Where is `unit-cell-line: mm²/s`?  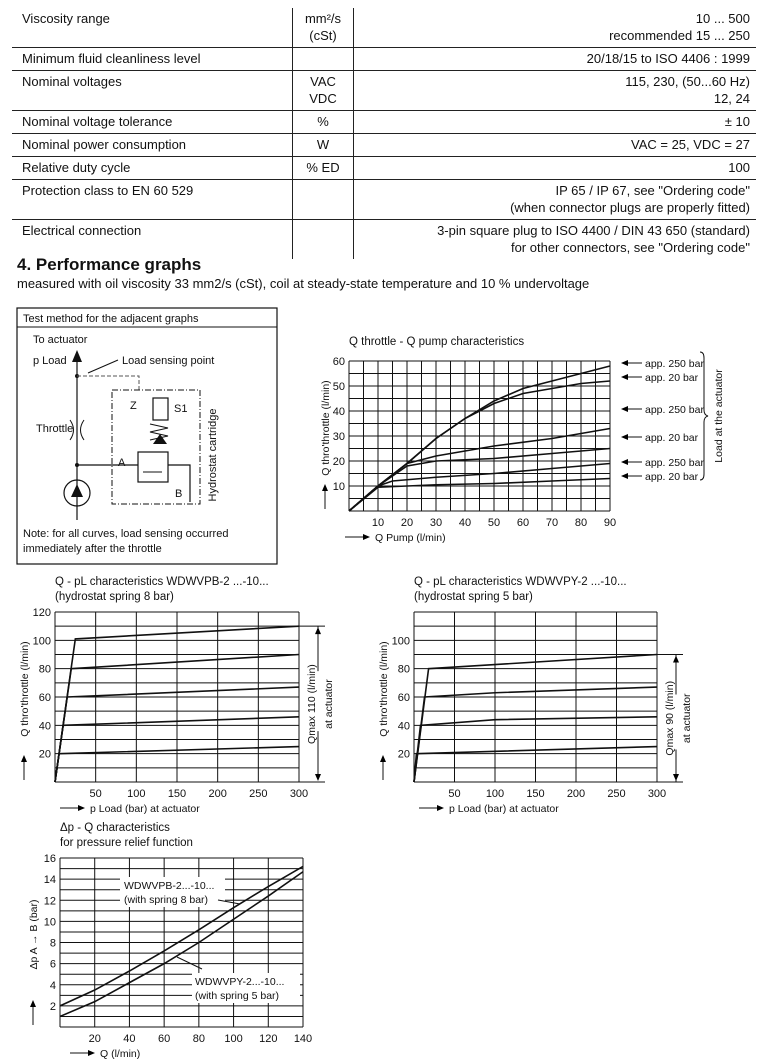 unit-cell-line: mm²/s is located at coordinates (323, 18).